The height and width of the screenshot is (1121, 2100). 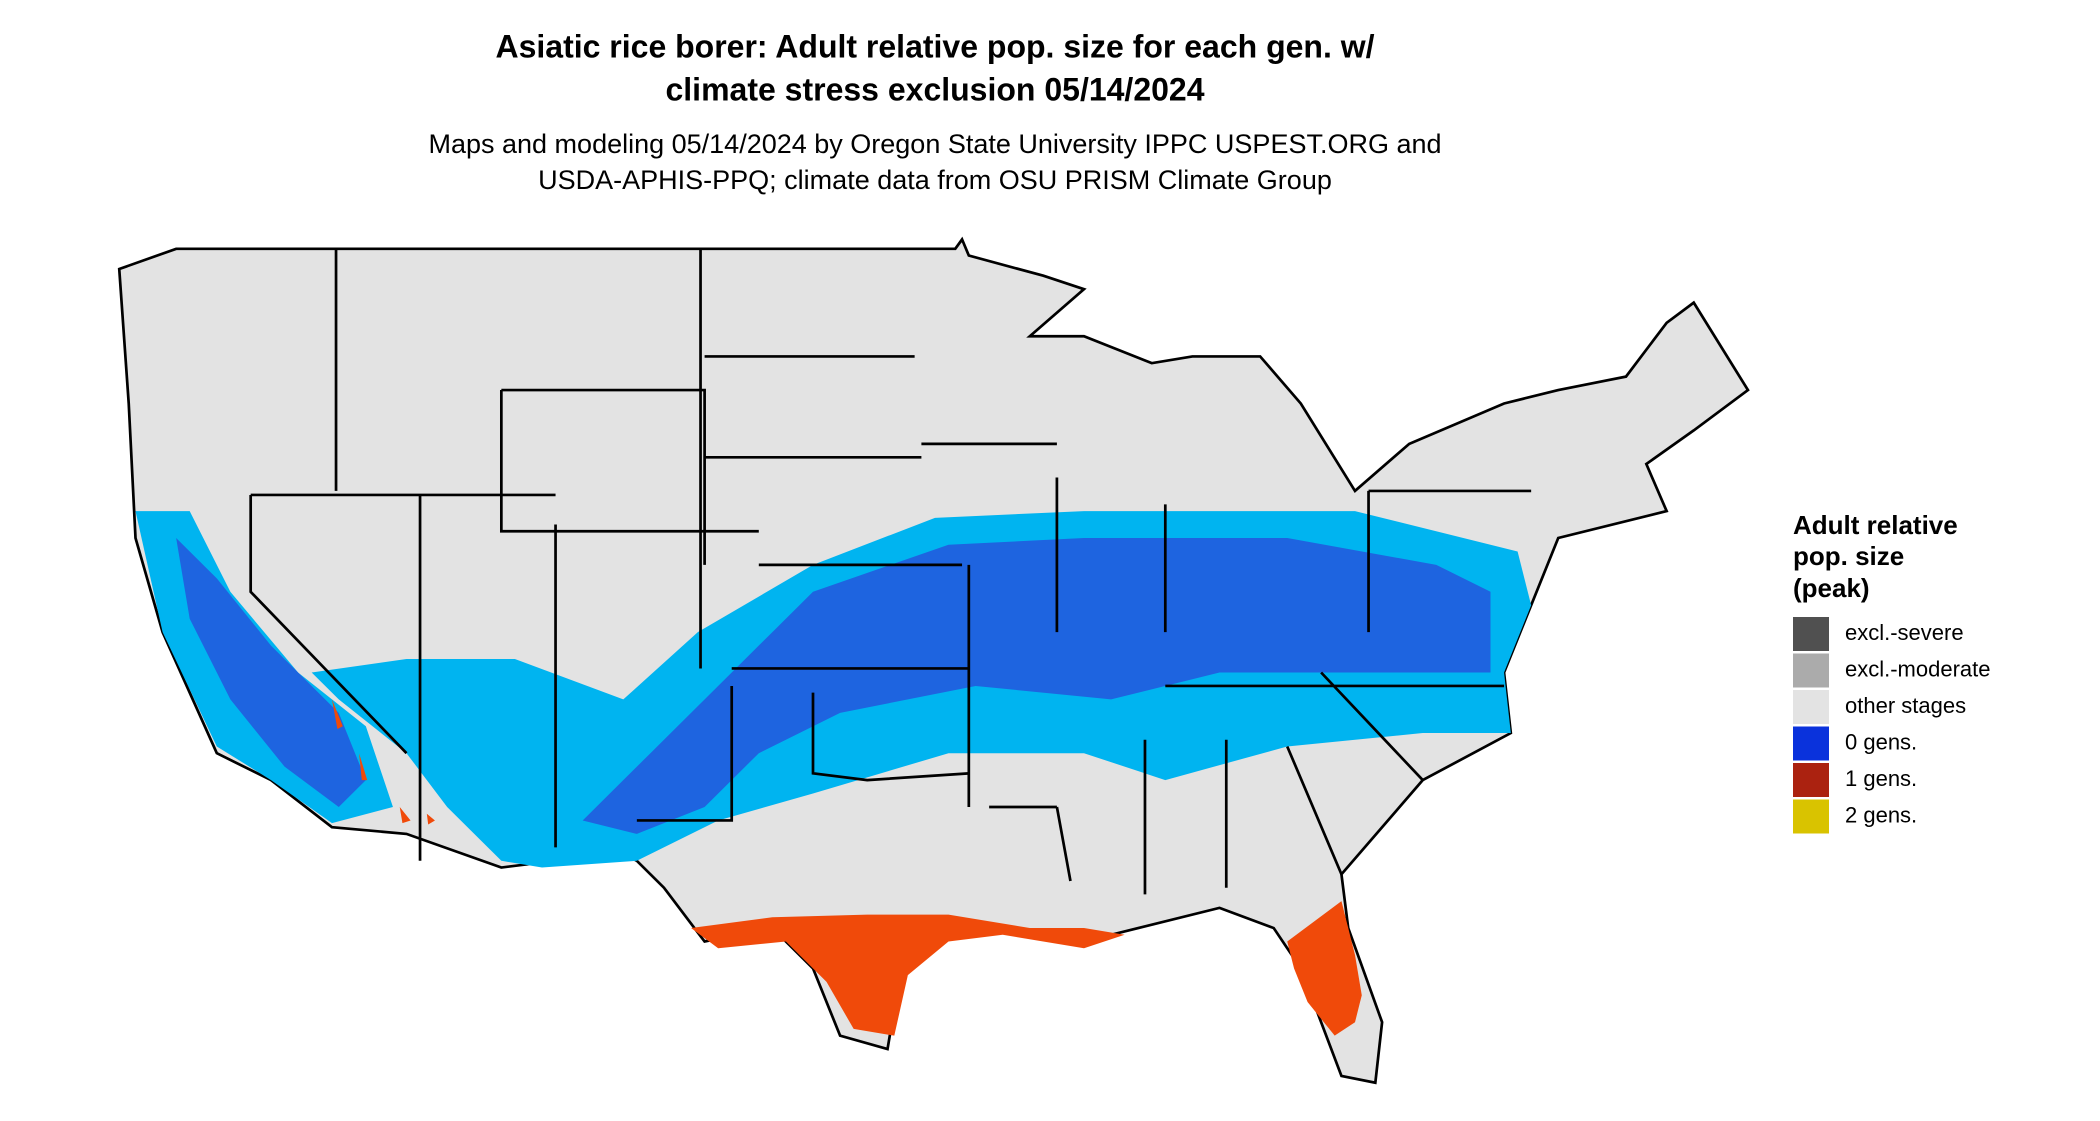 What do you see at coordinates (1905, 705) in the screenshot?
I see `legend-label: other stages` at bounding box center [1905, 705].